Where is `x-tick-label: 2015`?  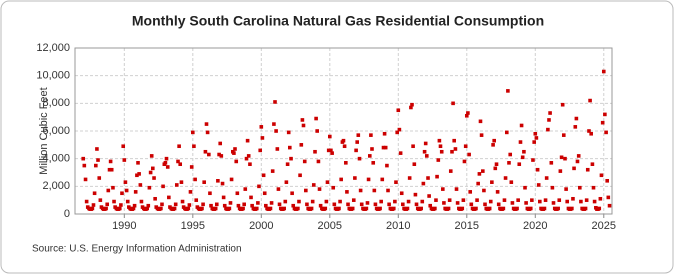 x-tick-label: 2015 is located at coordinates (467, 226).